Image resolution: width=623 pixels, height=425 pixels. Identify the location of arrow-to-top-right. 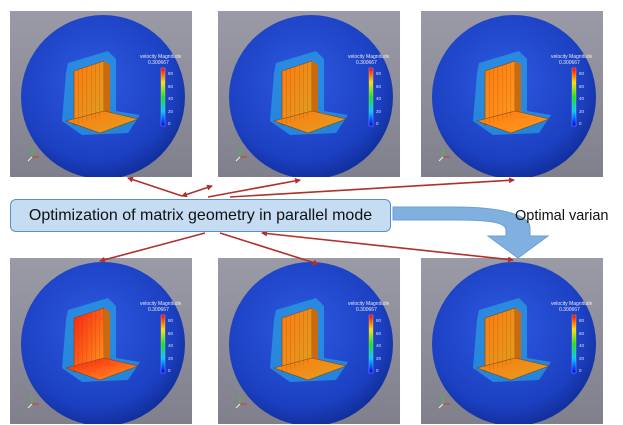
(372, 187).